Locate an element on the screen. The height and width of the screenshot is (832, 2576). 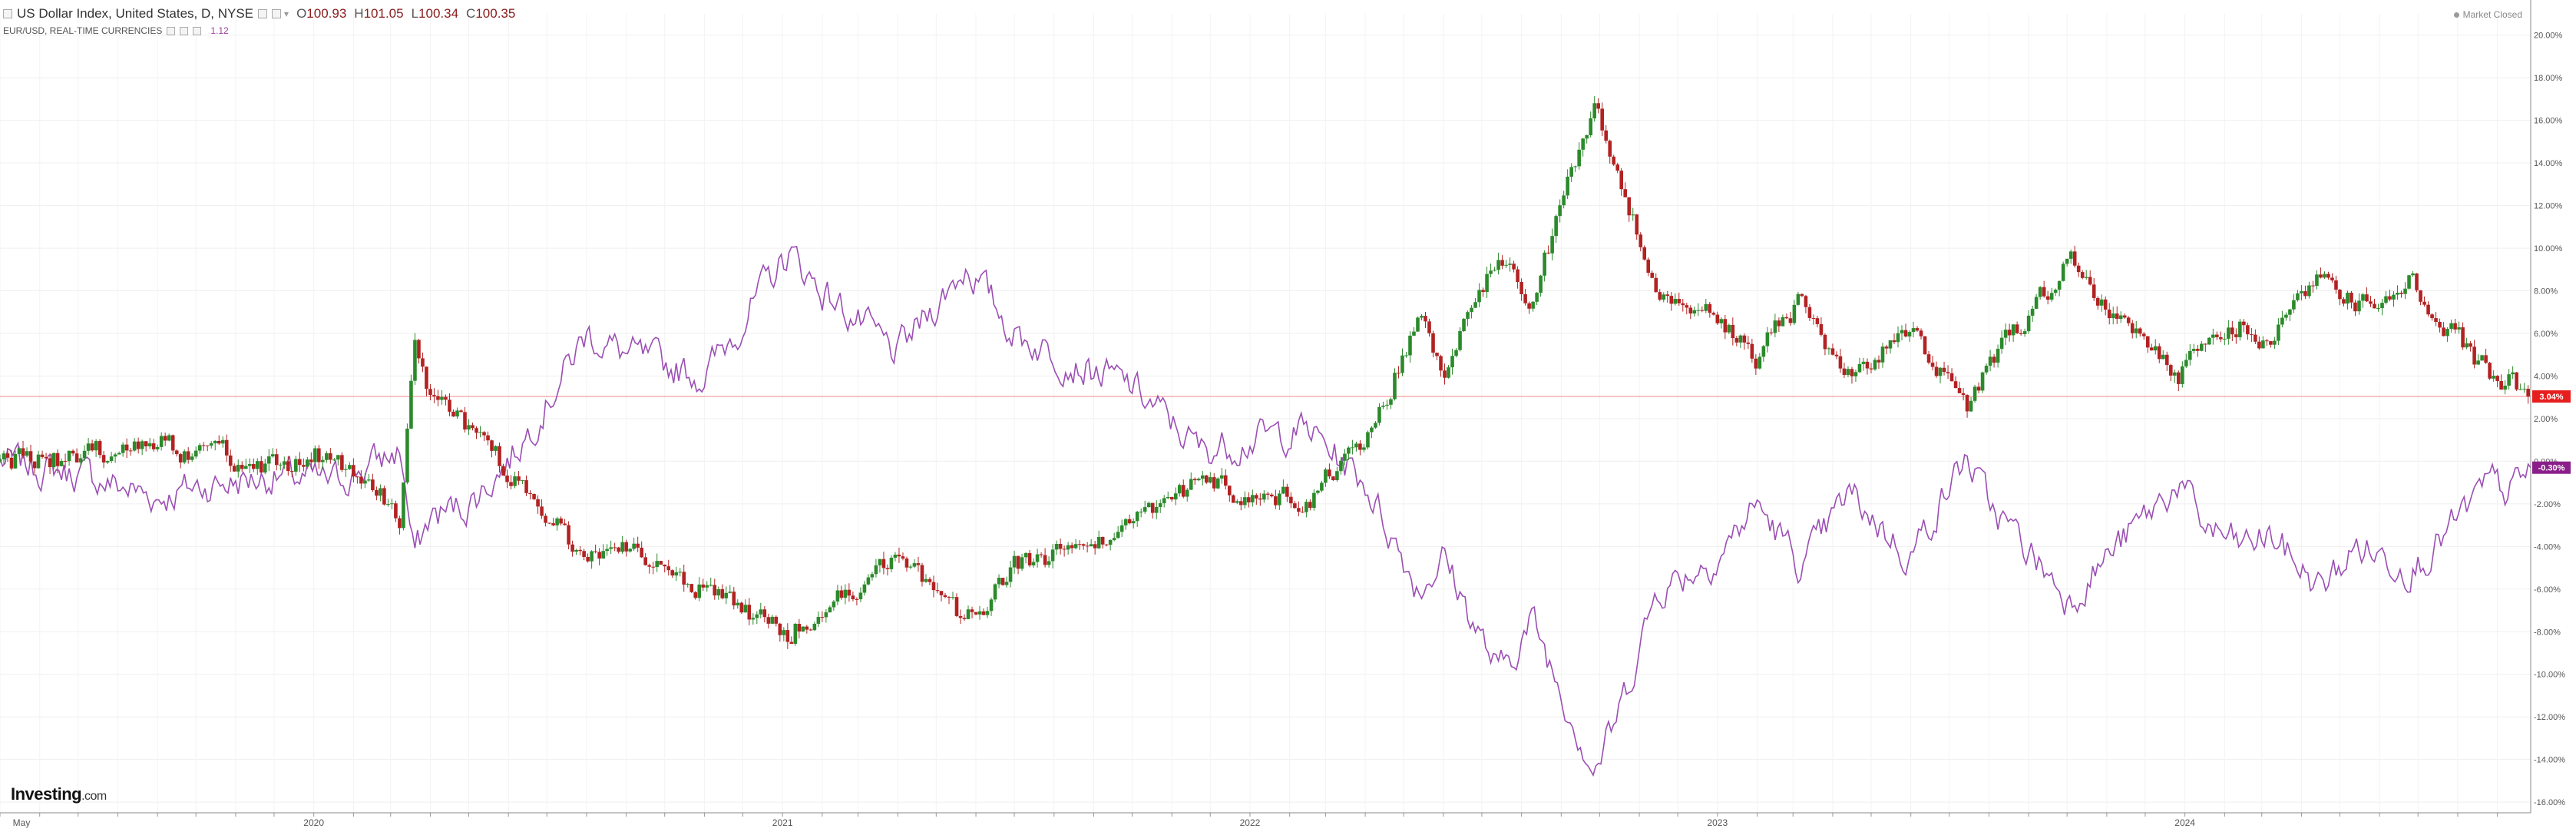
logo-brand: Investing is located at coordinates (46, 794).